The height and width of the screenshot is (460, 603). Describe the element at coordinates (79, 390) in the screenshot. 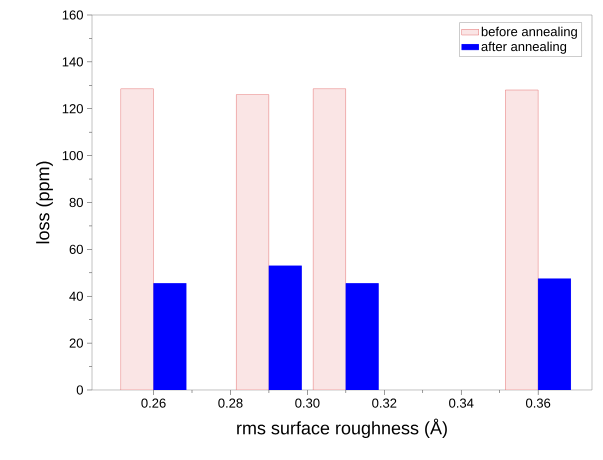

I see `y-tick-label: 0` at that location.